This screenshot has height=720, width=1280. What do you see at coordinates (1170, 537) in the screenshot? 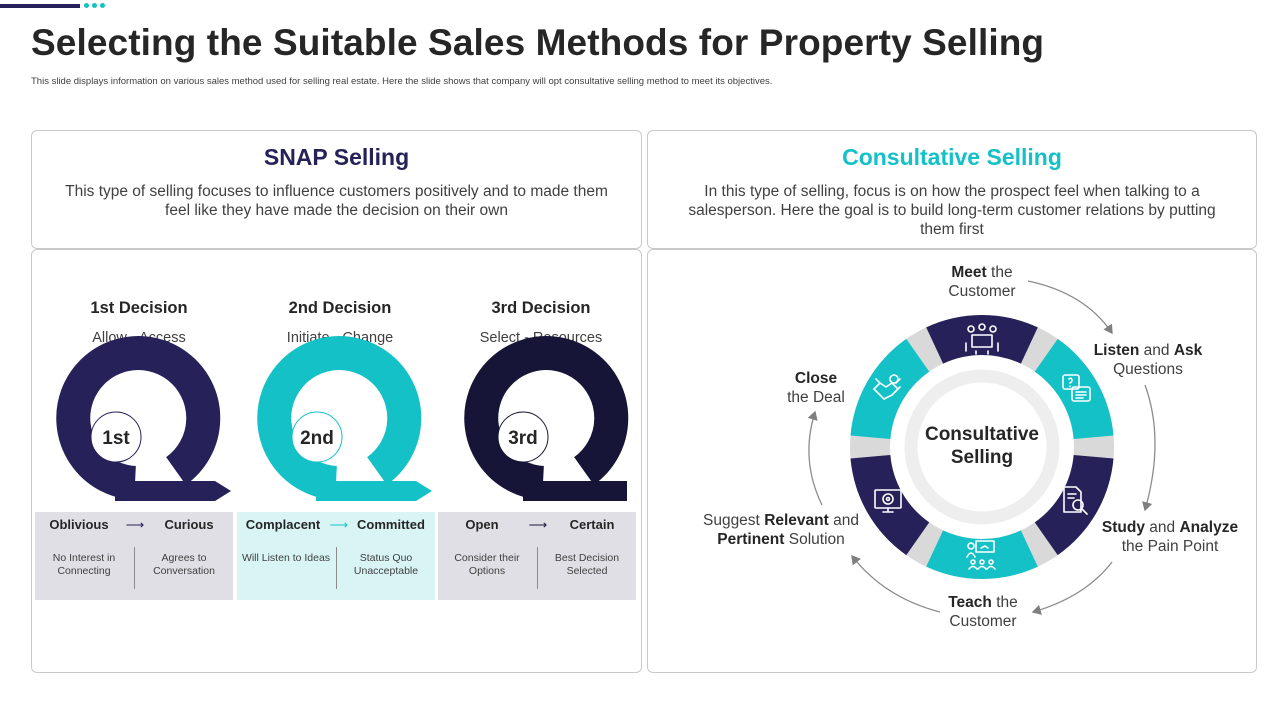
I see `step-study-analyze: Study and Analyze the Pain Point` at bounding box center [1170, 537].